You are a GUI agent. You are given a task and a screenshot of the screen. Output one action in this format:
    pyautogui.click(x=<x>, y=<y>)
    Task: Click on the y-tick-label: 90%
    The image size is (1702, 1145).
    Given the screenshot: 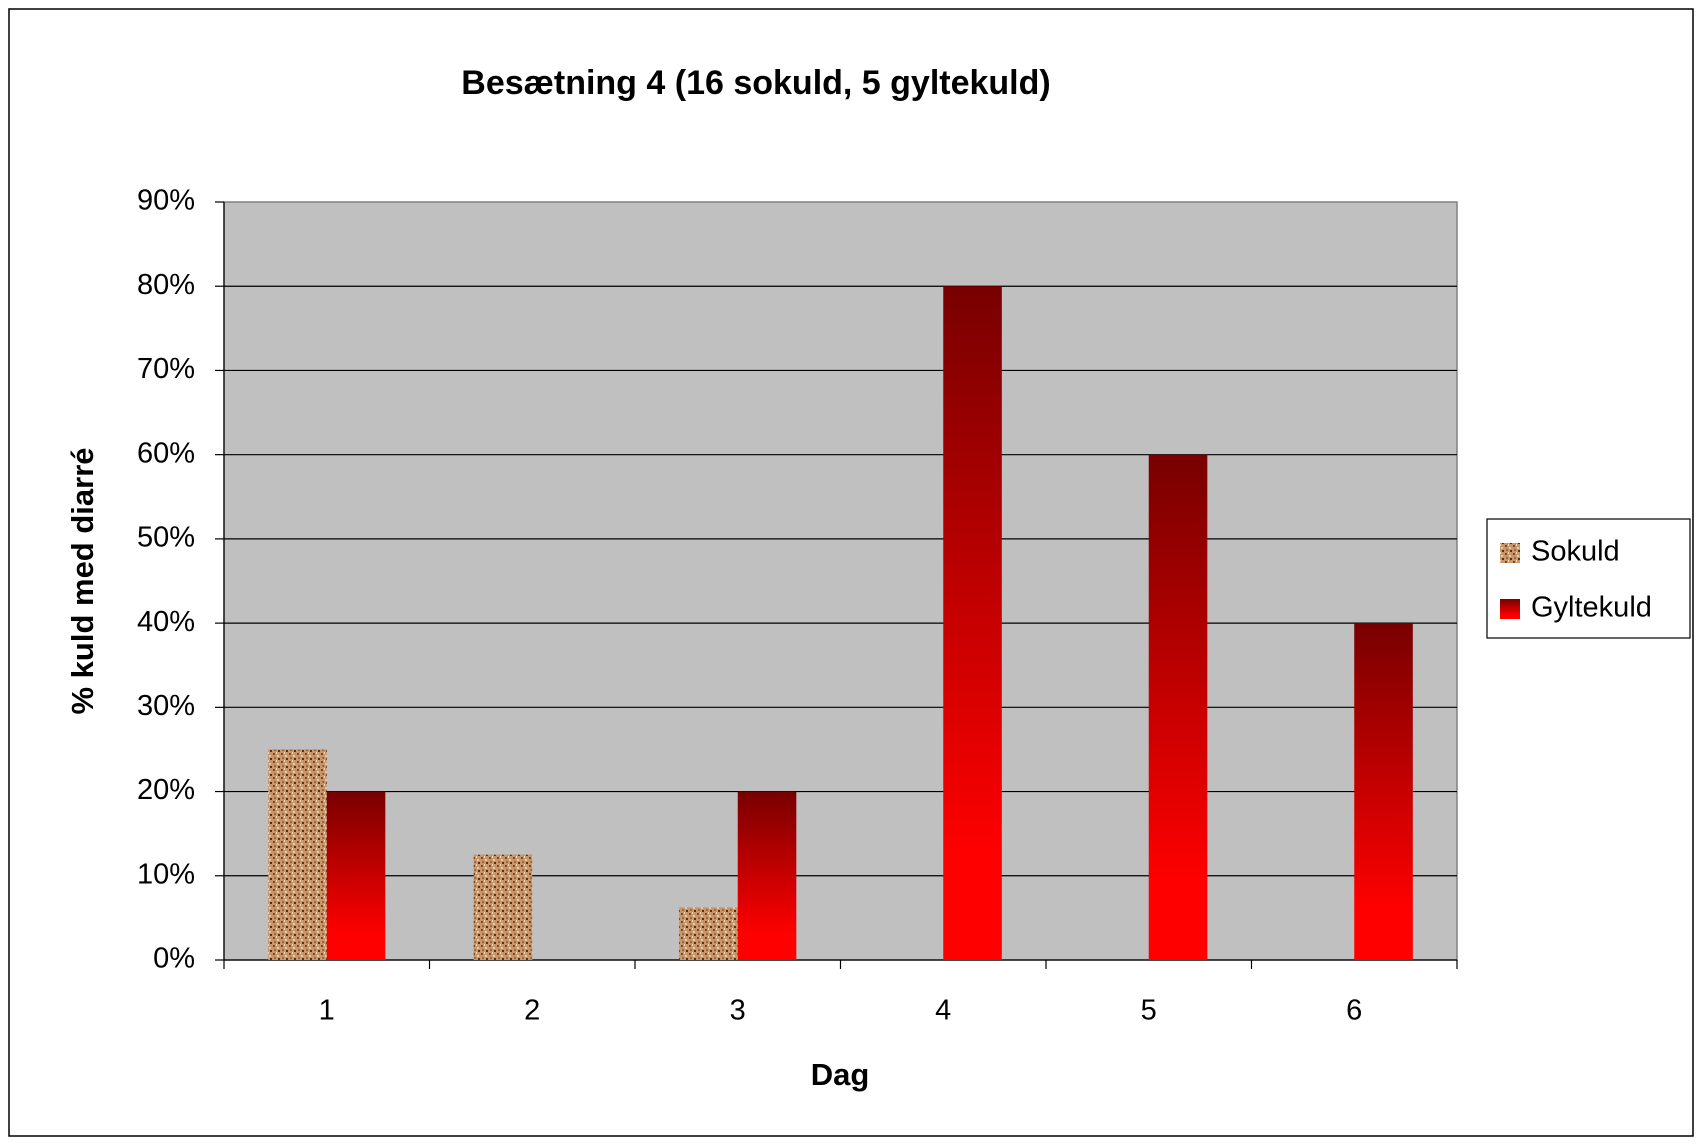 What is the action you would take?
    pyautogui.click(x=166, y=201)
    